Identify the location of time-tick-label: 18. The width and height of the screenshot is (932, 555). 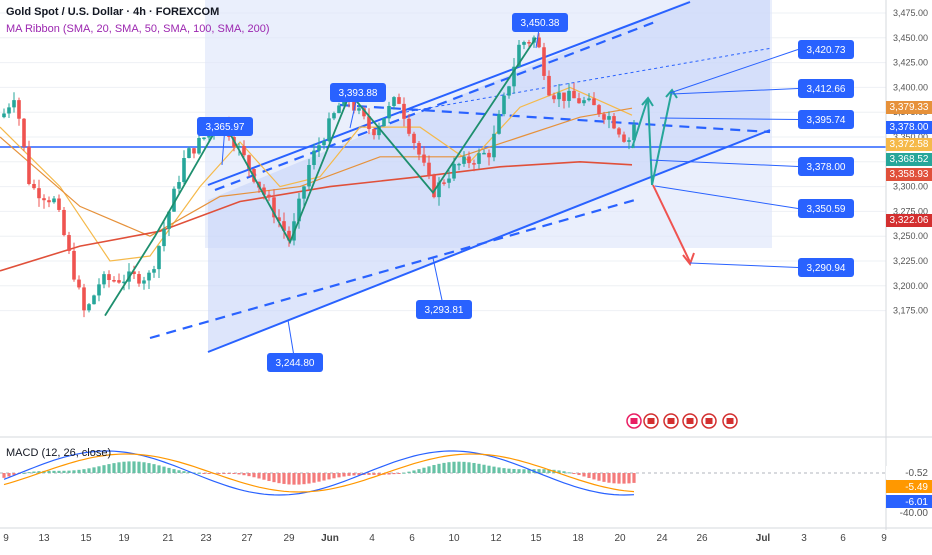
(578, 538).